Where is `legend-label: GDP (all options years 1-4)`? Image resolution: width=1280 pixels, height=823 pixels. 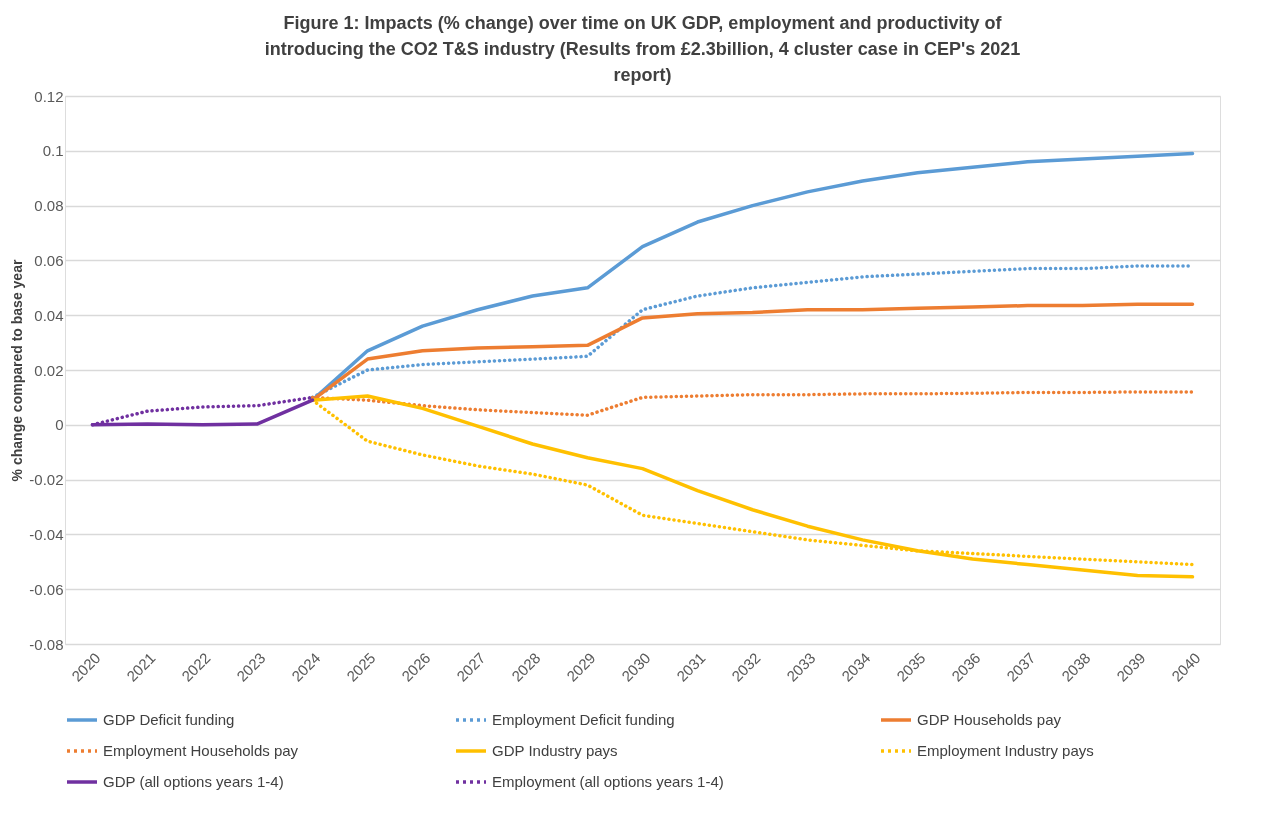
legend-label: GDP (all options years 1-4) is located at coordinates (193, 781).